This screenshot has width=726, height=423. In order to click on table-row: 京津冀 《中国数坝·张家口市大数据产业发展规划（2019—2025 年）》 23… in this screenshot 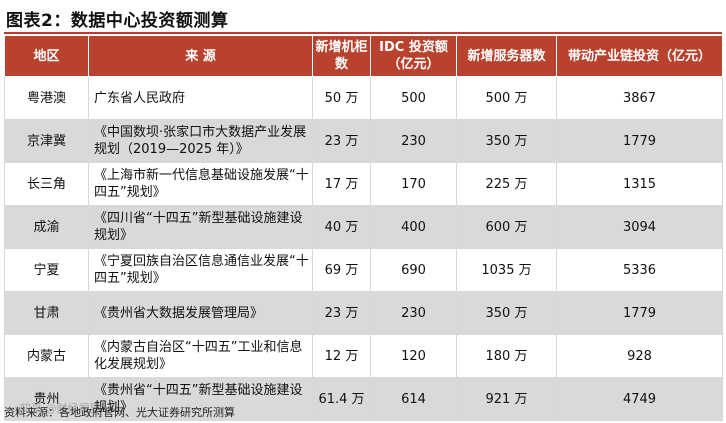, I will do `click(363, 141)`.